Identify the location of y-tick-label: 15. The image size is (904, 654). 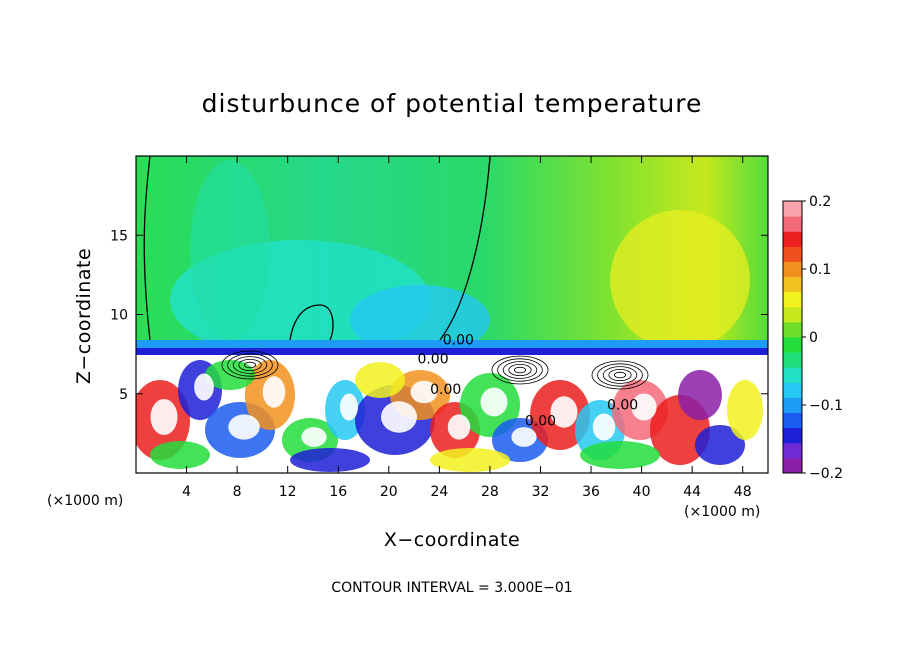
(119, 236).